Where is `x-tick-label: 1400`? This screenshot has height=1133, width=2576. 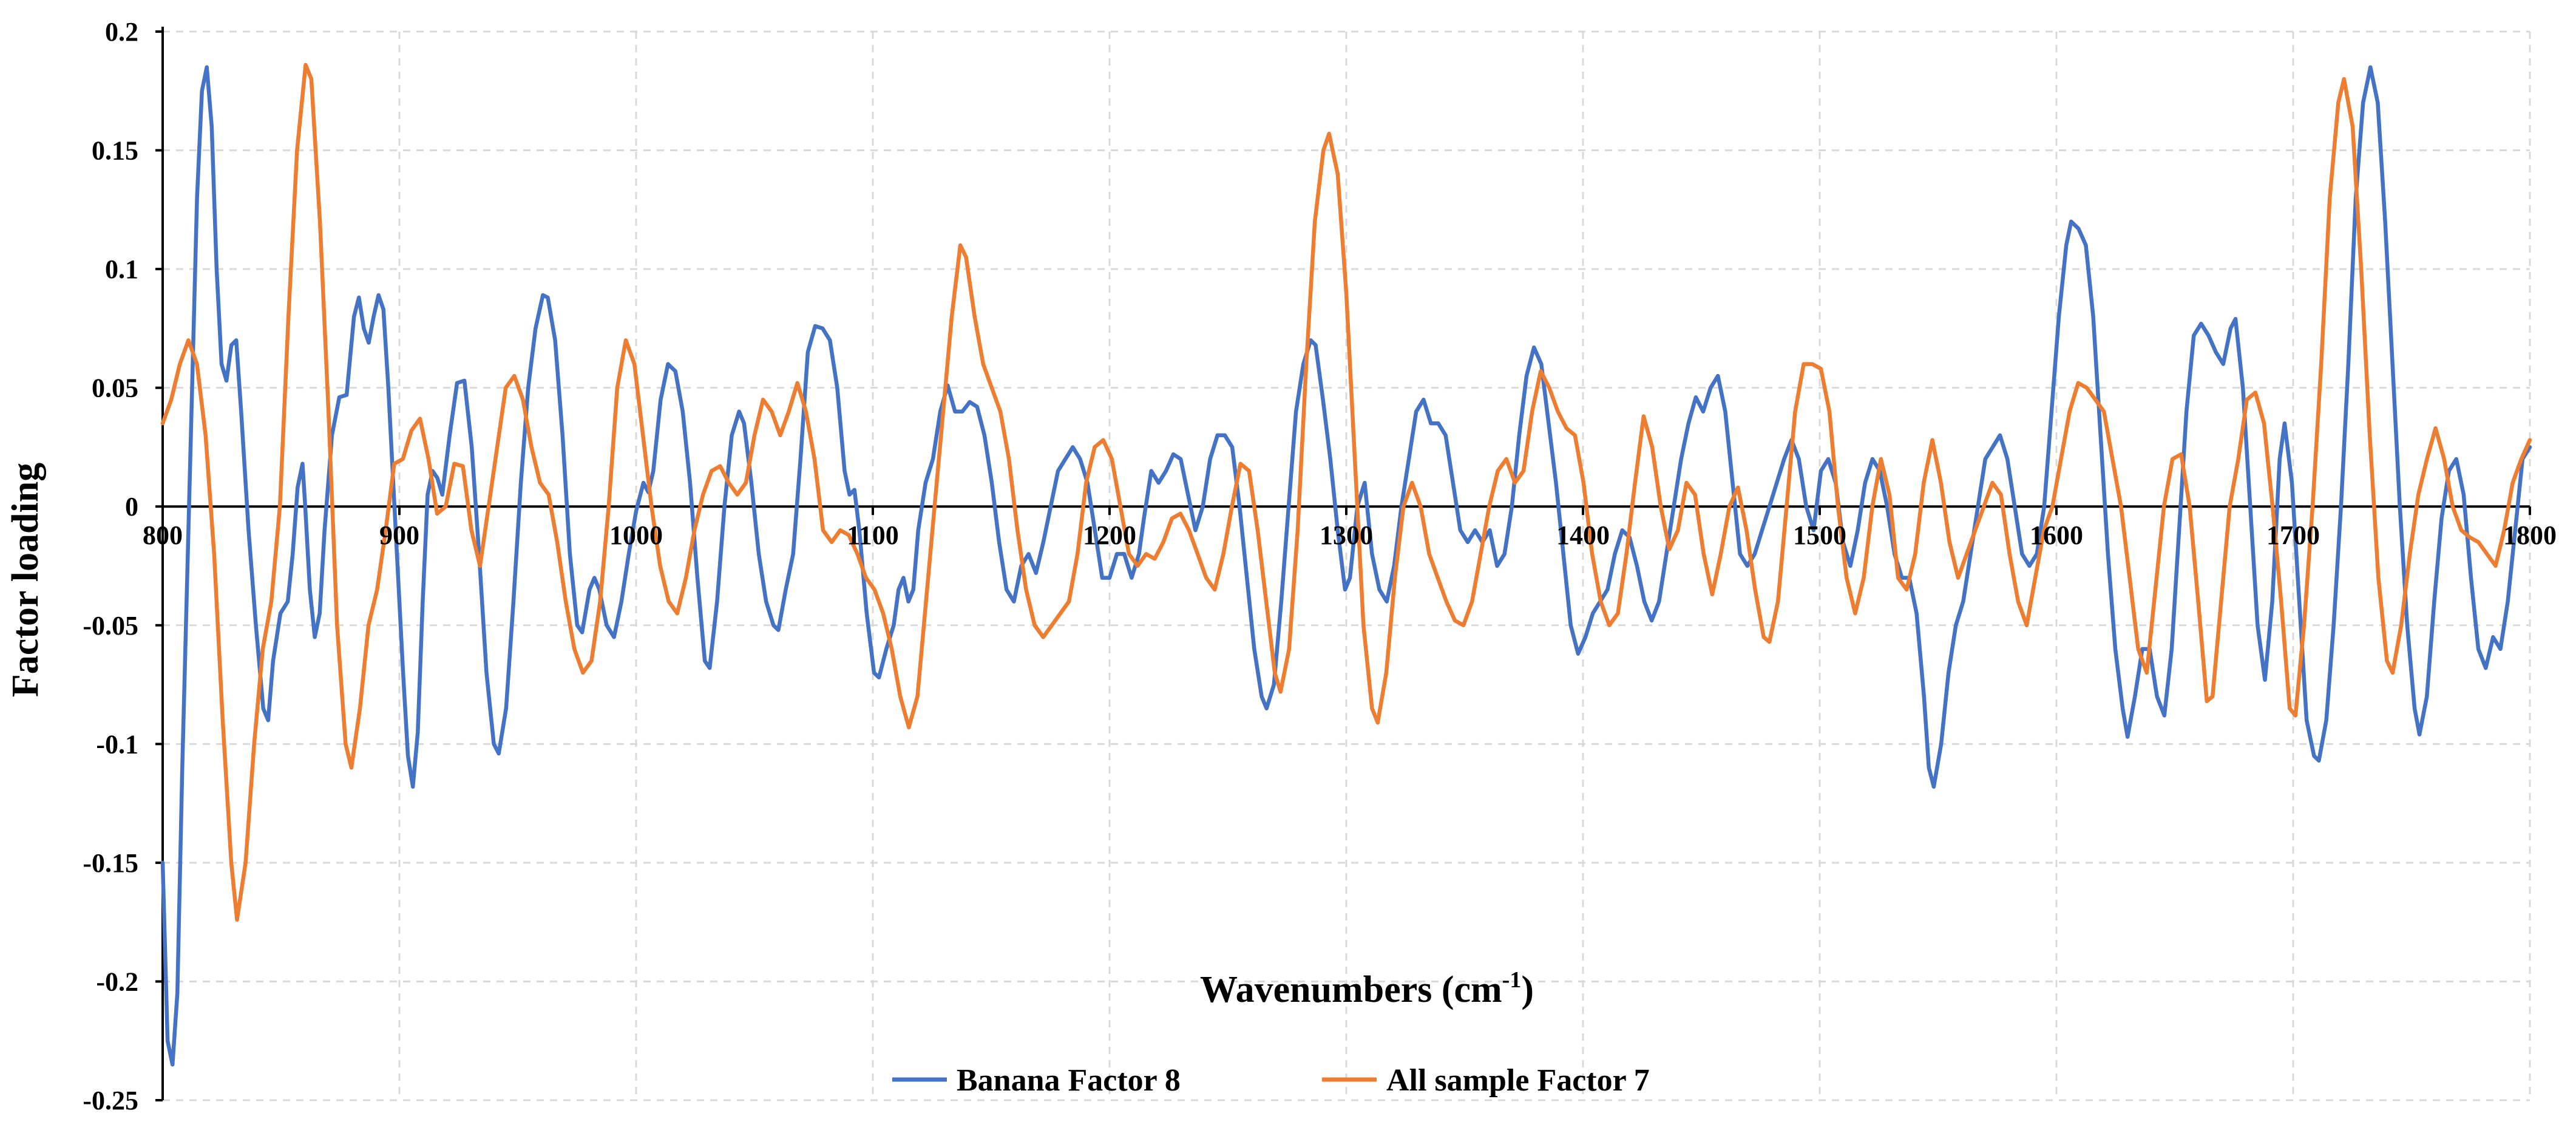 x-tick-label: 1400 is located at coordinates (1583, 535).